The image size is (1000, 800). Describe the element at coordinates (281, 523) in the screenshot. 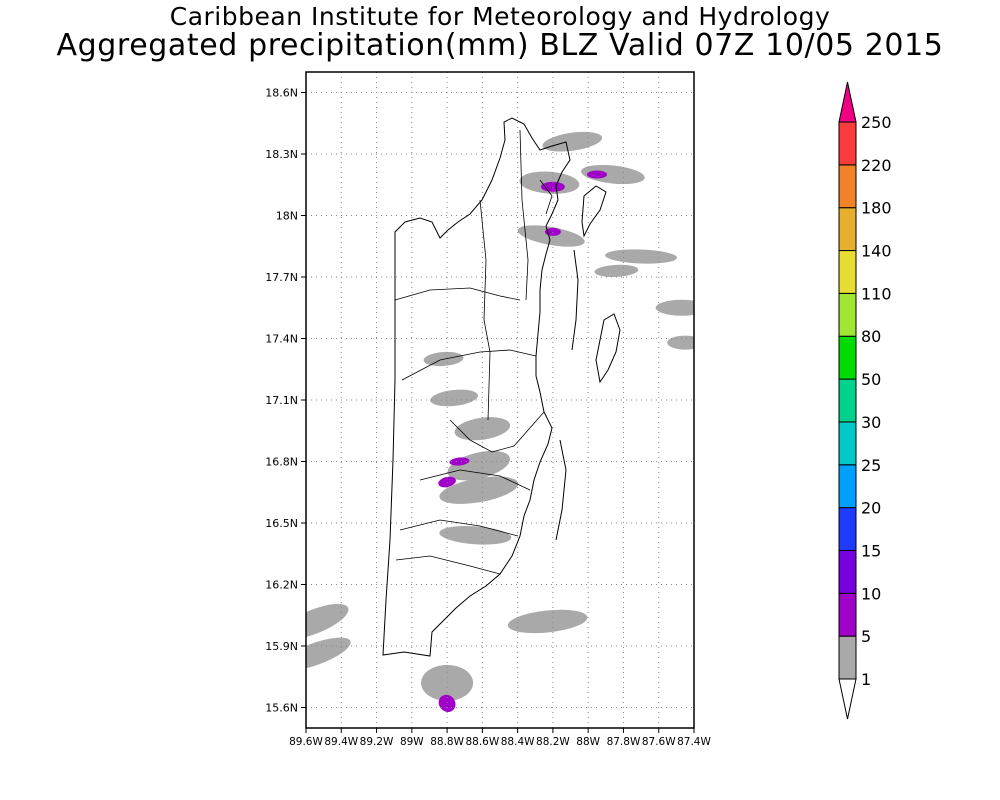

I see `lat-tick-label: 16.5N` at that location.